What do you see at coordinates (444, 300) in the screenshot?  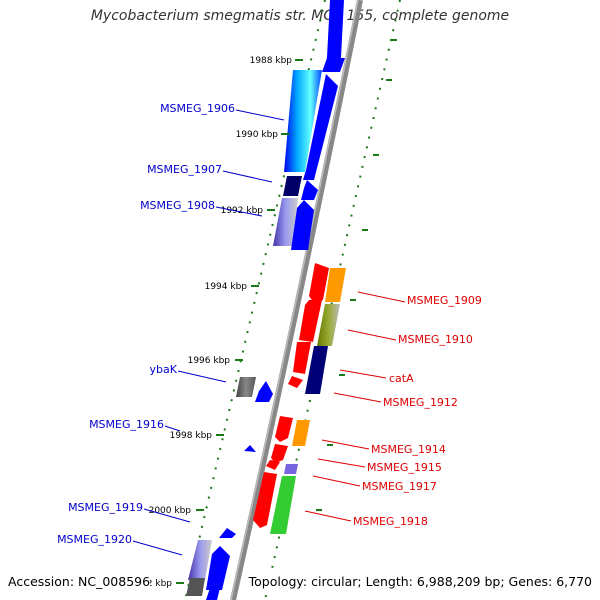 I see `gene-label-msmeg-1909: MSMEG_1909` at bounding box center [444, 300].